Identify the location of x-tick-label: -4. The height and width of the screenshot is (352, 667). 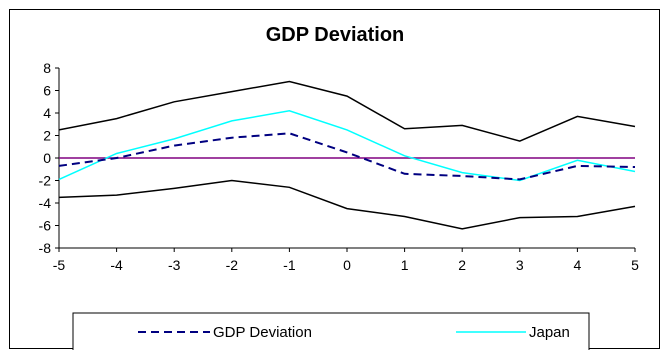
(116, 265).